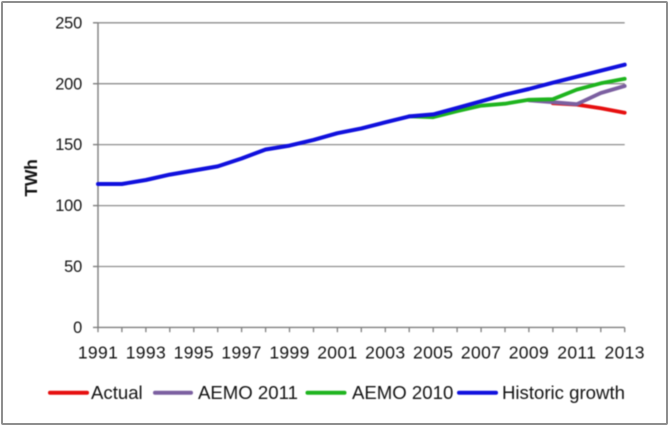 The height and width of the screenshot is (425, 668). What do you see at coordinates (481, 353) in the screenshot?
I see `svg-text: 2007` at bounding box center [481, 353].